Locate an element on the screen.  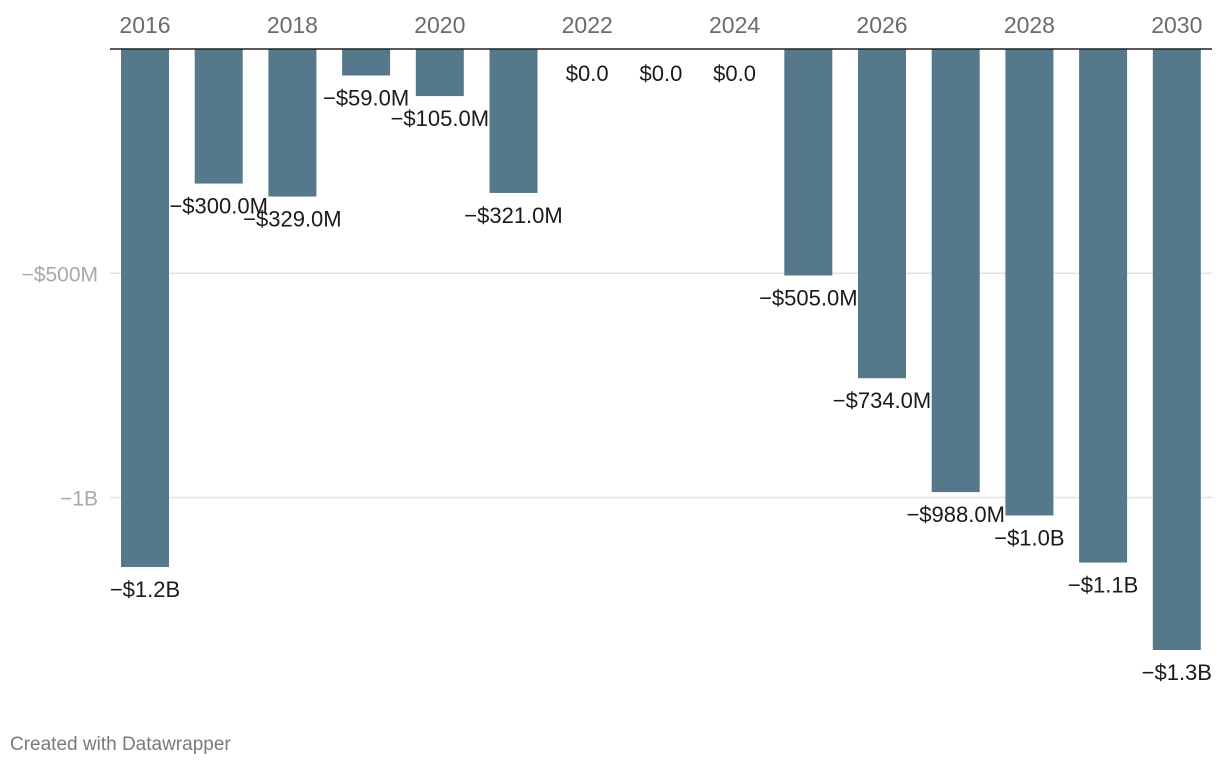
data-label-2019: −$59.0M is located at coordinates (366, 97).